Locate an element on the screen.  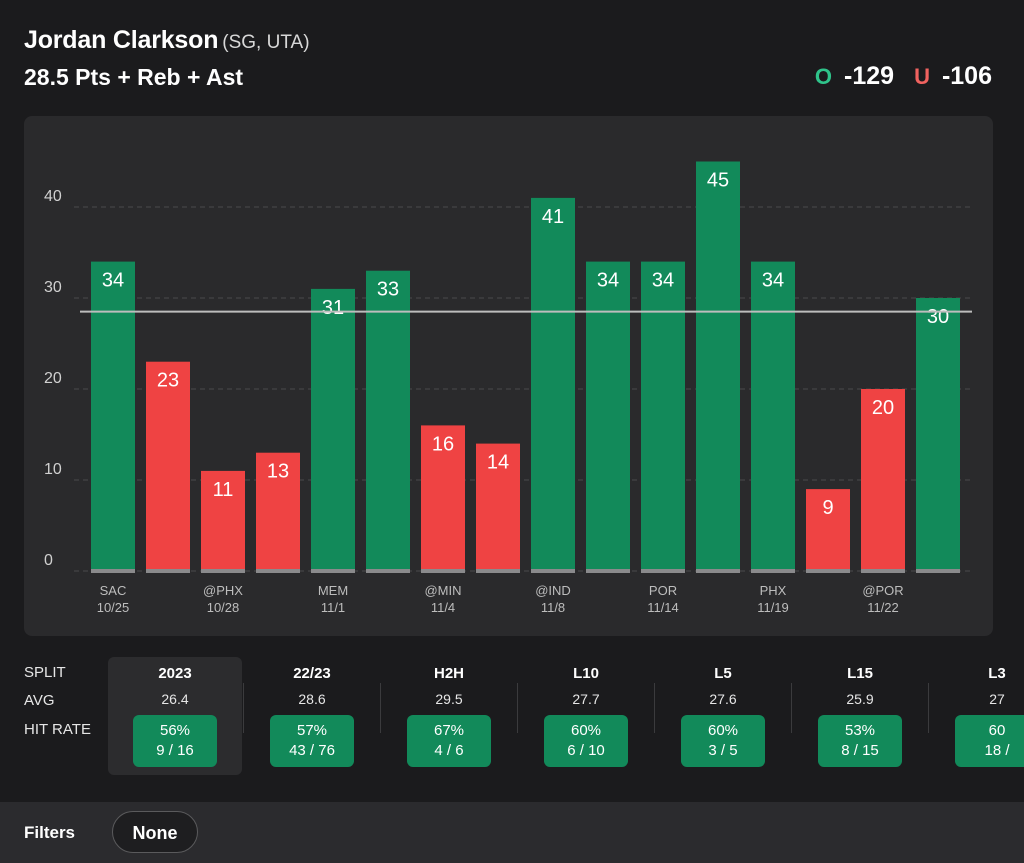
split-avg: 28.6 is located at coordinates (312, 699).